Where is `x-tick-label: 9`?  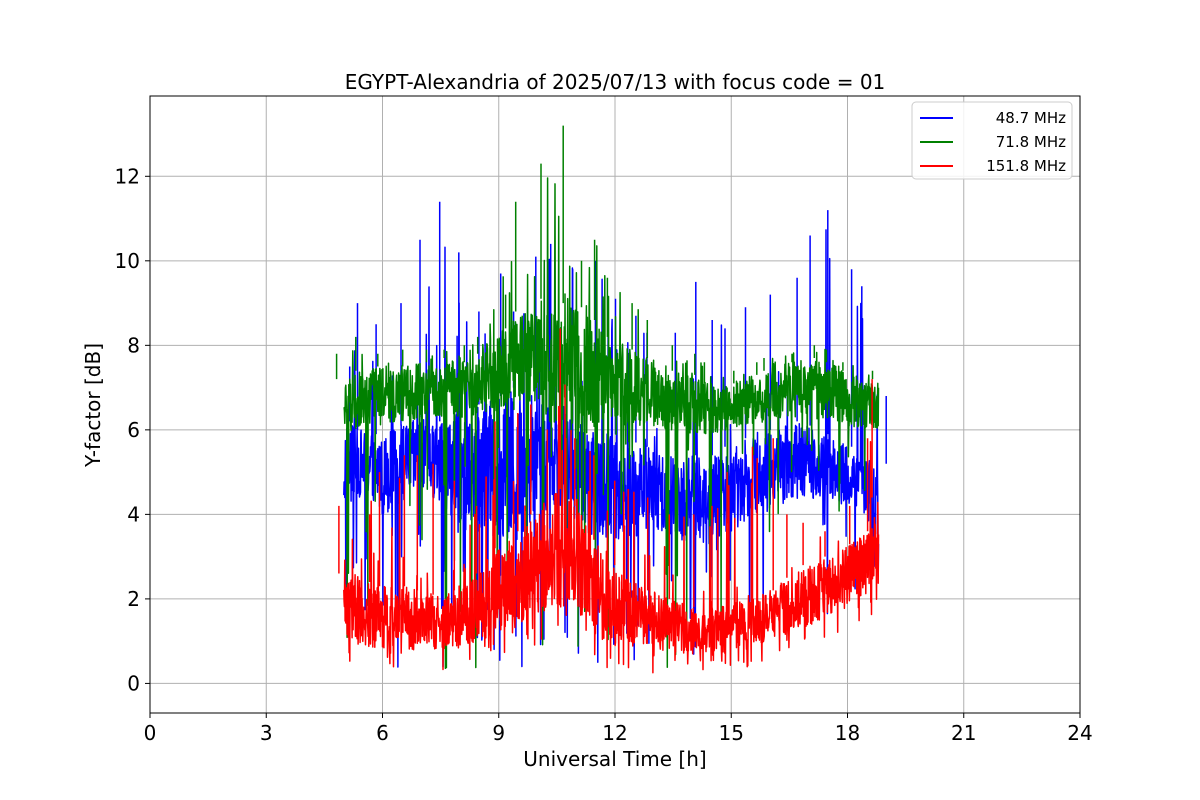 x-tick-label: 9 is located at coordinates (498, 733).